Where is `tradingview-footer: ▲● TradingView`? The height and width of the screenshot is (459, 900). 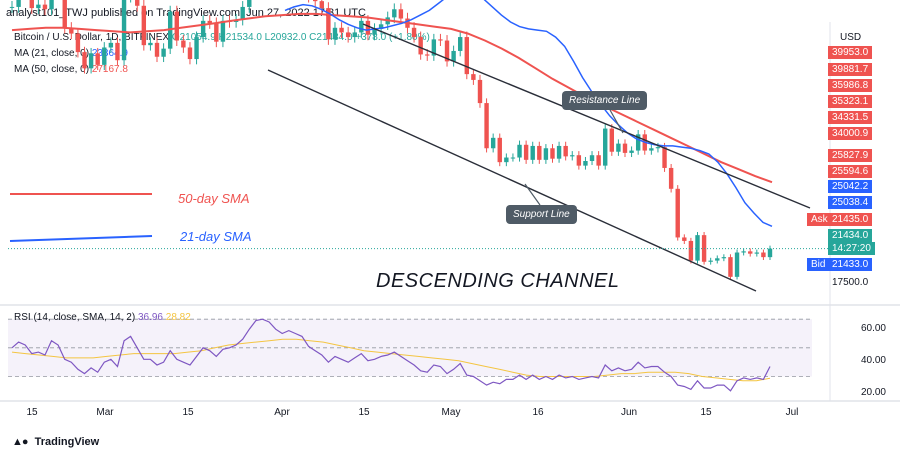 tradingview-footer: ▲● TradingView is located at coordinates (55, 442).